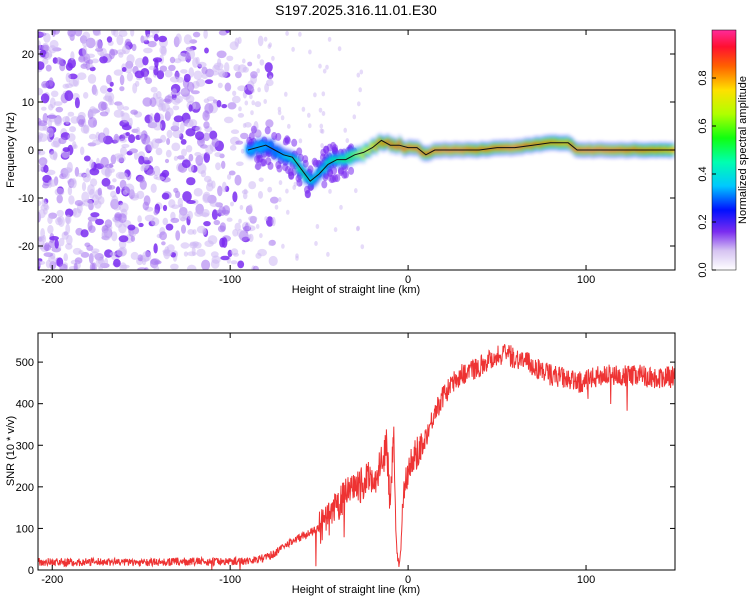 This screenshot has height=600, width=750. Describe the element at coordinates (31, 151) in the screenshot. I see `y-tick-label: 0` at that location.